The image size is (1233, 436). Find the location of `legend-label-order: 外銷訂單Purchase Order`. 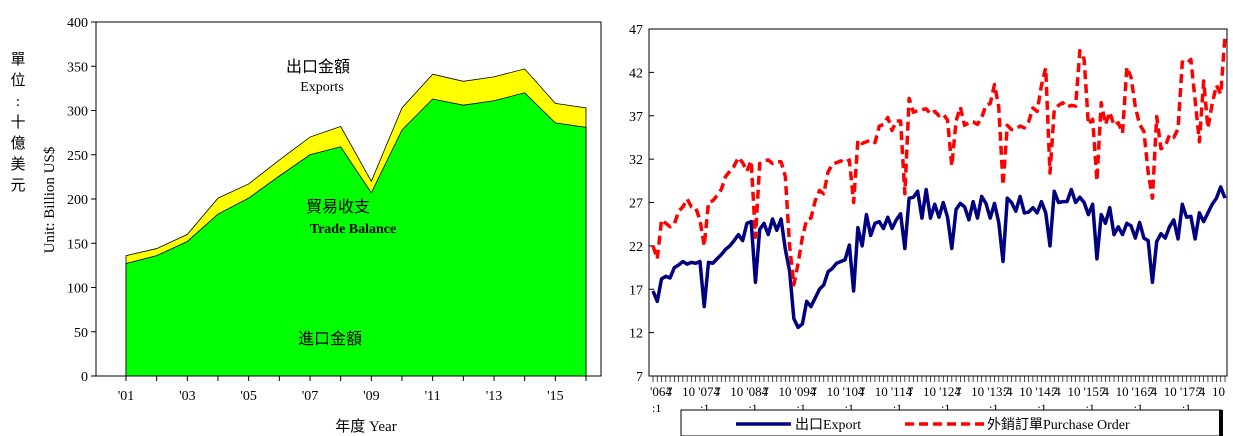

legend-label-order: 外銷訂單Purchase Order is located at coordinates (1058, 425).